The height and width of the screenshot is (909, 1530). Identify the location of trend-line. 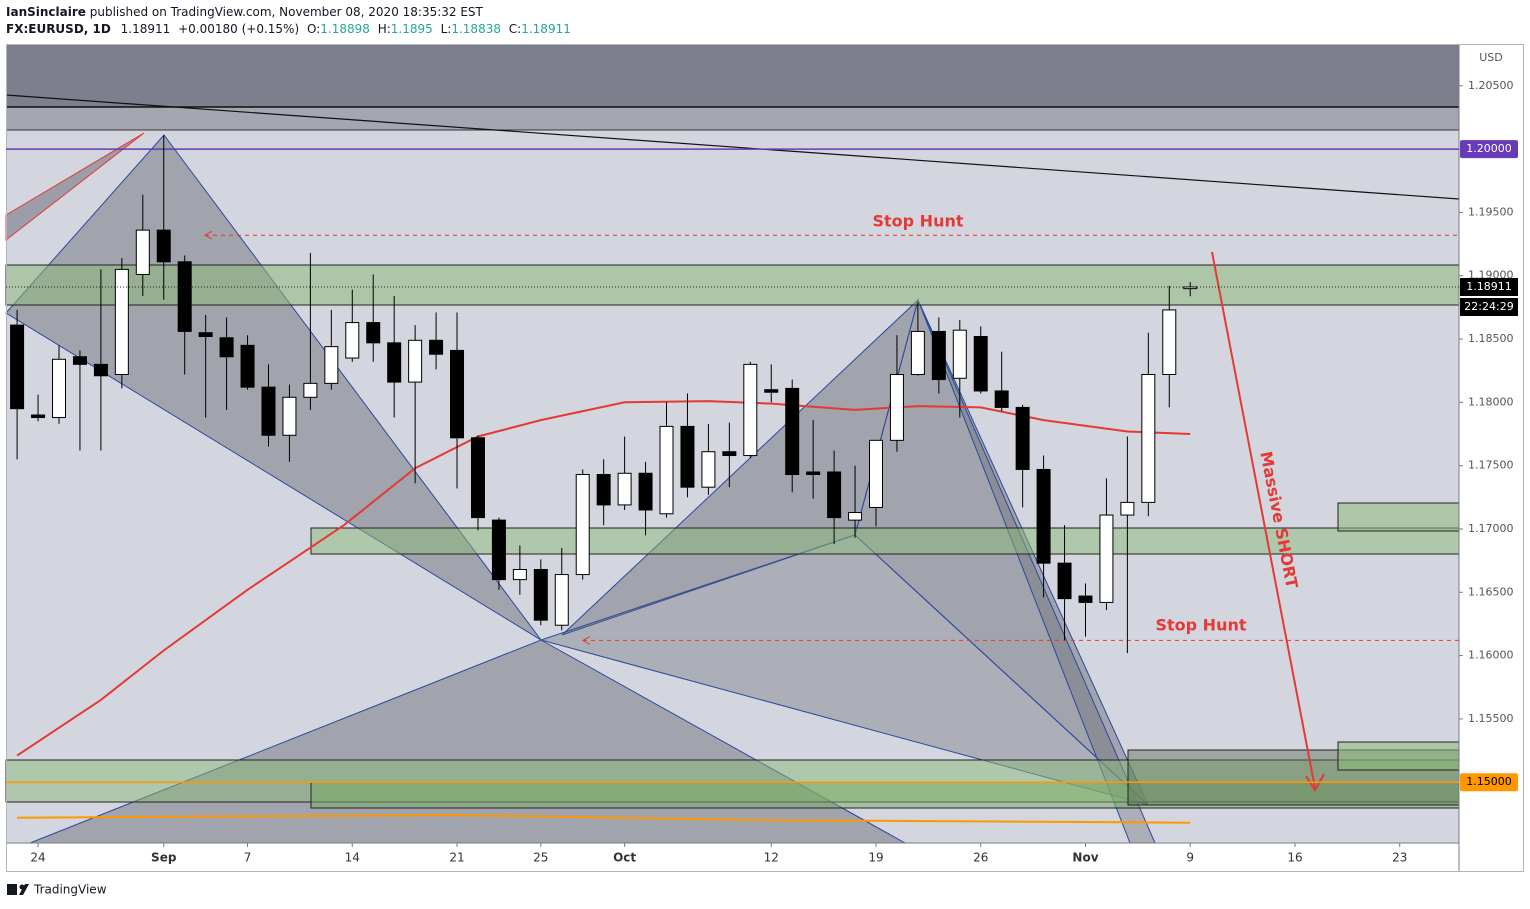
(732, 147).